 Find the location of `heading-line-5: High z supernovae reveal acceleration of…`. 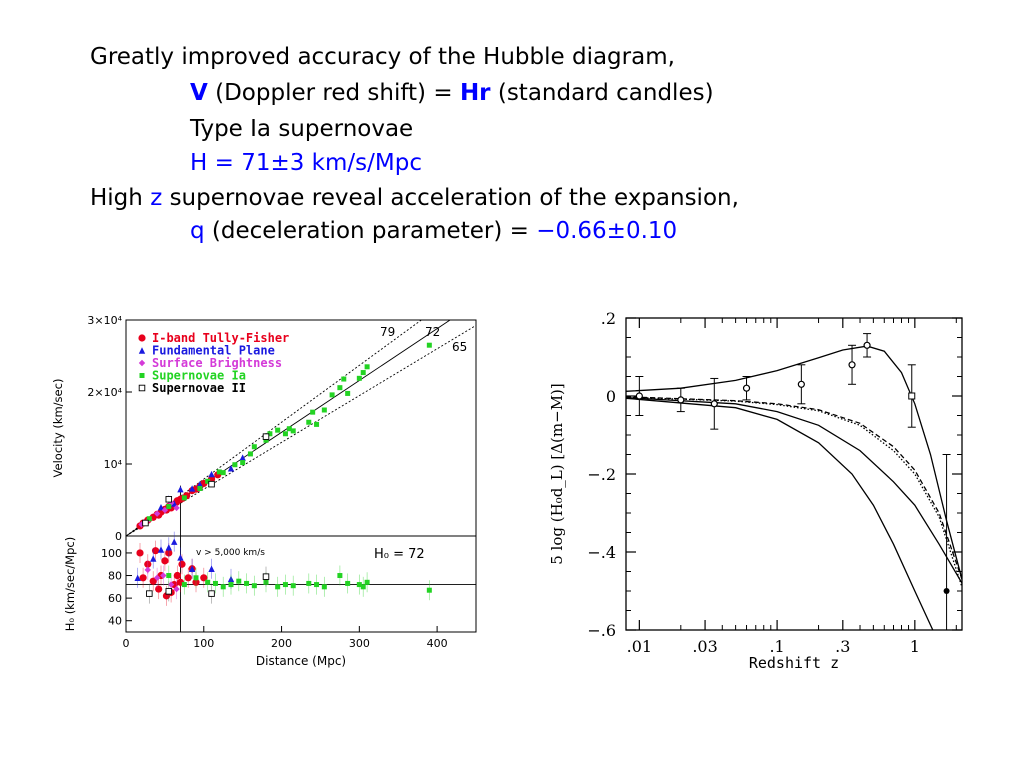

heading-line-5: High z supernovae reveal acceleration of… is located at coordinates (414, 198).